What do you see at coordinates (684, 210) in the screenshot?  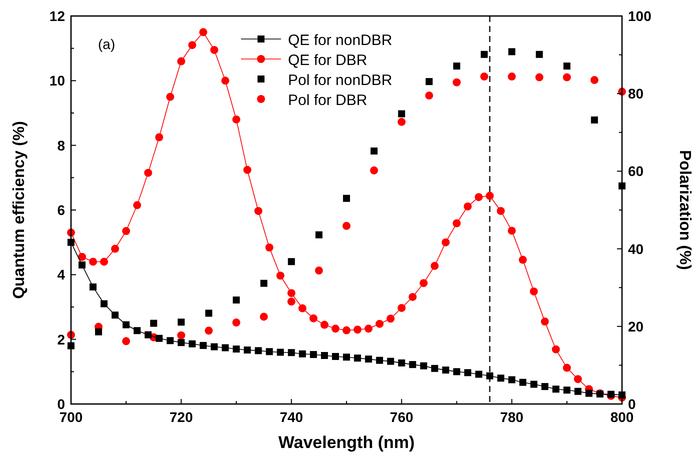 I see `y2-axis-title: Polarization (%)` at bounding box center [684, 210].